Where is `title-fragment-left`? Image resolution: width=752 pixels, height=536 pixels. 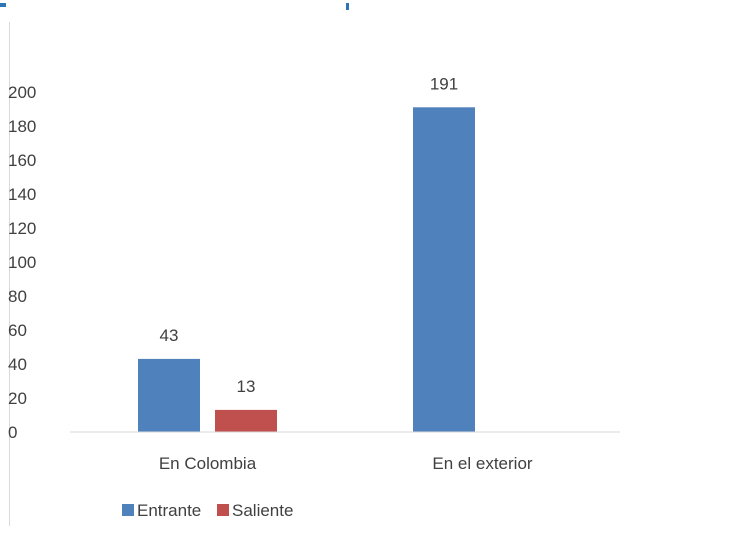 title-fragment-left is located at coordinates (3, 5).